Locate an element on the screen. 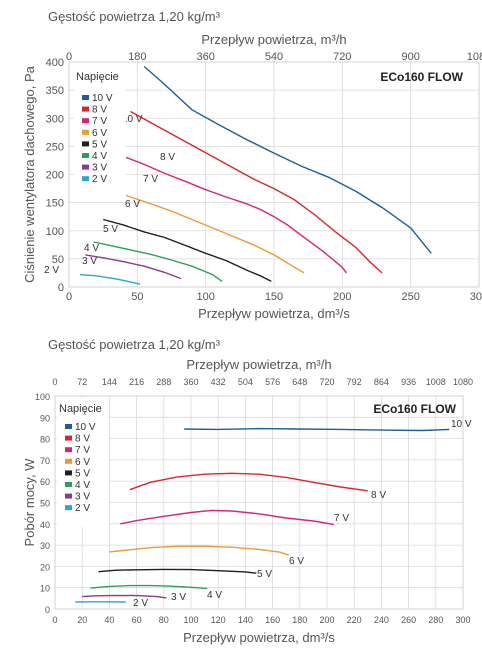 This screenshot has width=482, height=659. legend-item-label: 6 V is located at coordinates (99, 133).